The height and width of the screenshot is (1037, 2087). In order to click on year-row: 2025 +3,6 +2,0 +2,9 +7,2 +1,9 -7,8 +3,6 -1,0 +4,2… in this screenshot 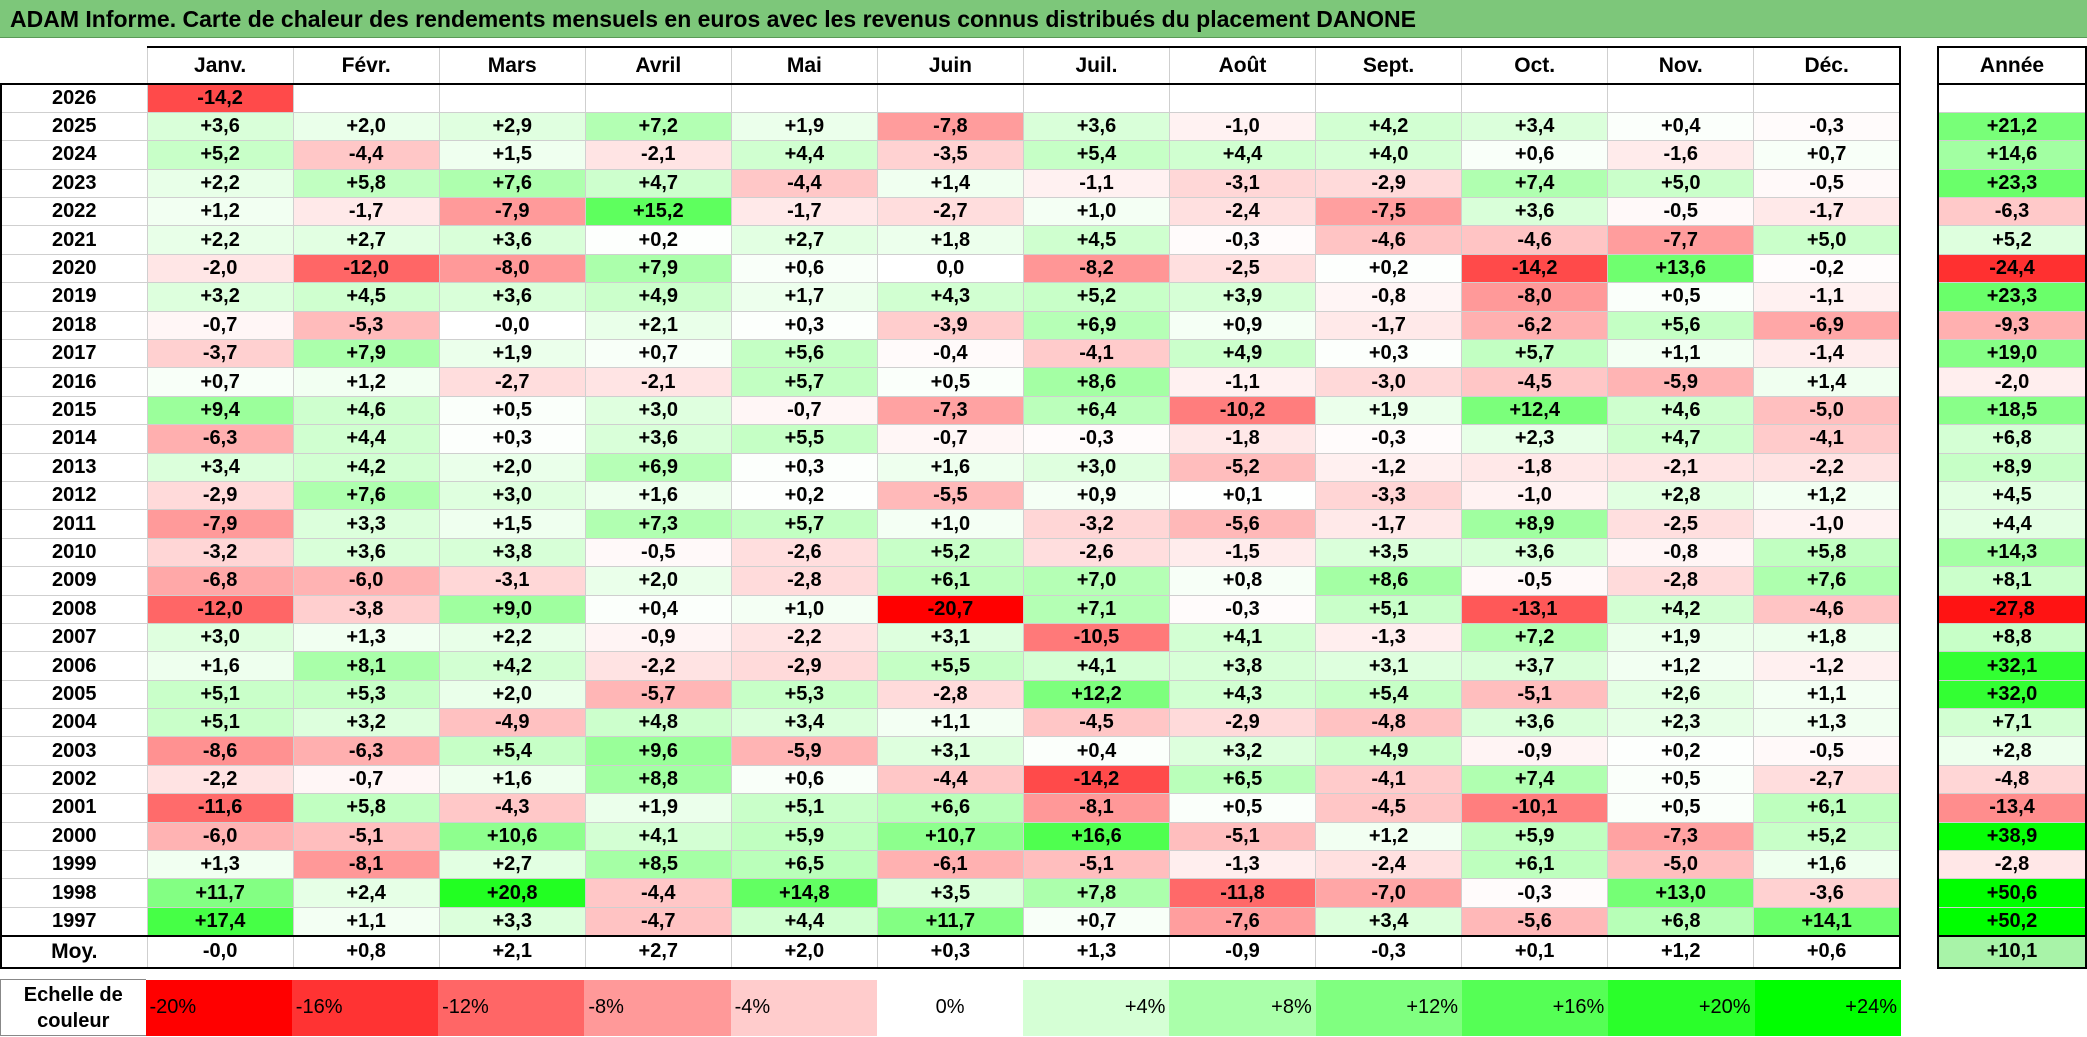, I will do `click(951, 126)`.